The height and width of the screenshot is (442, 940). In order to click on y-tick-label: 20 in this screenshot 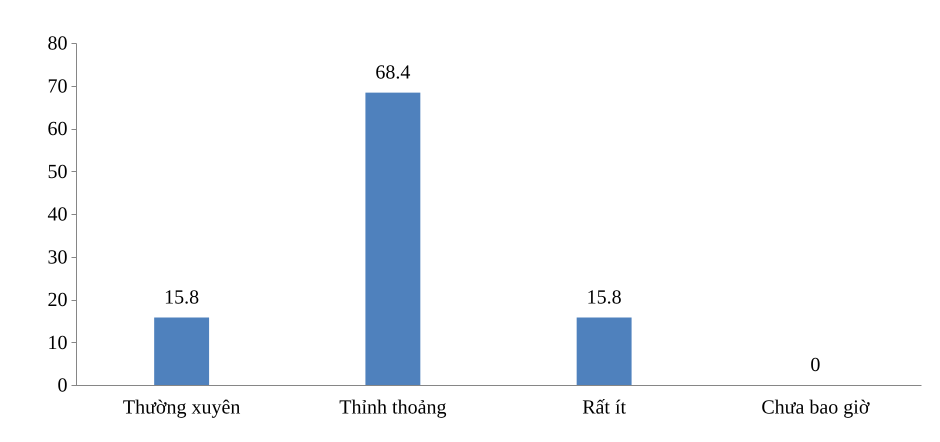, I will do `click(58, 300)`.